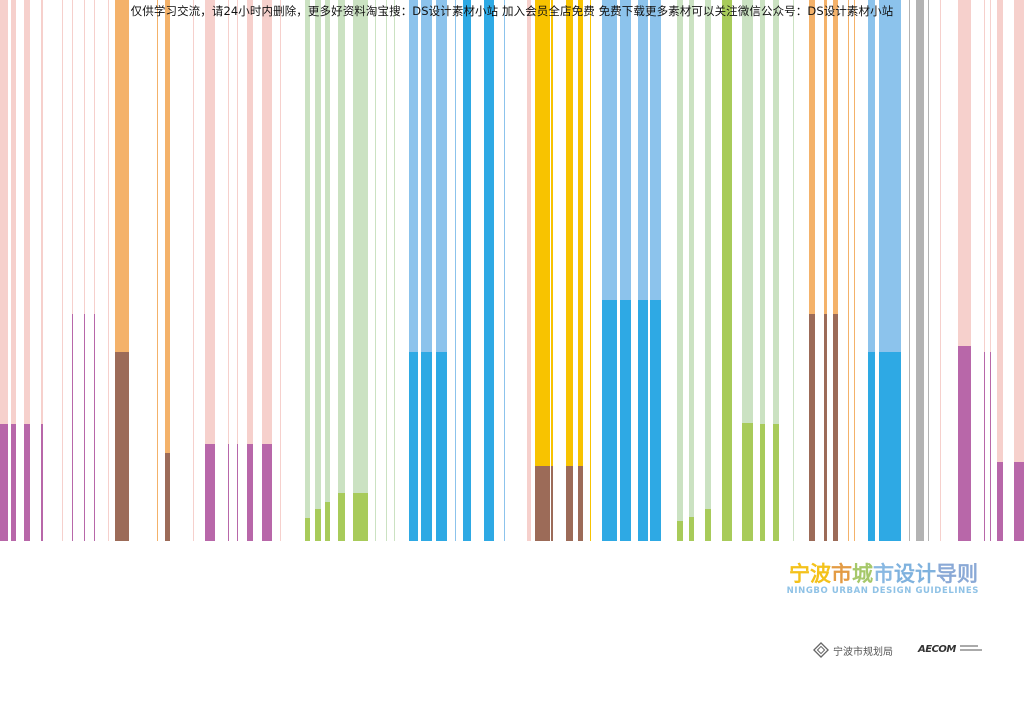  I want to click on title-char: 城, so click(862, 574).